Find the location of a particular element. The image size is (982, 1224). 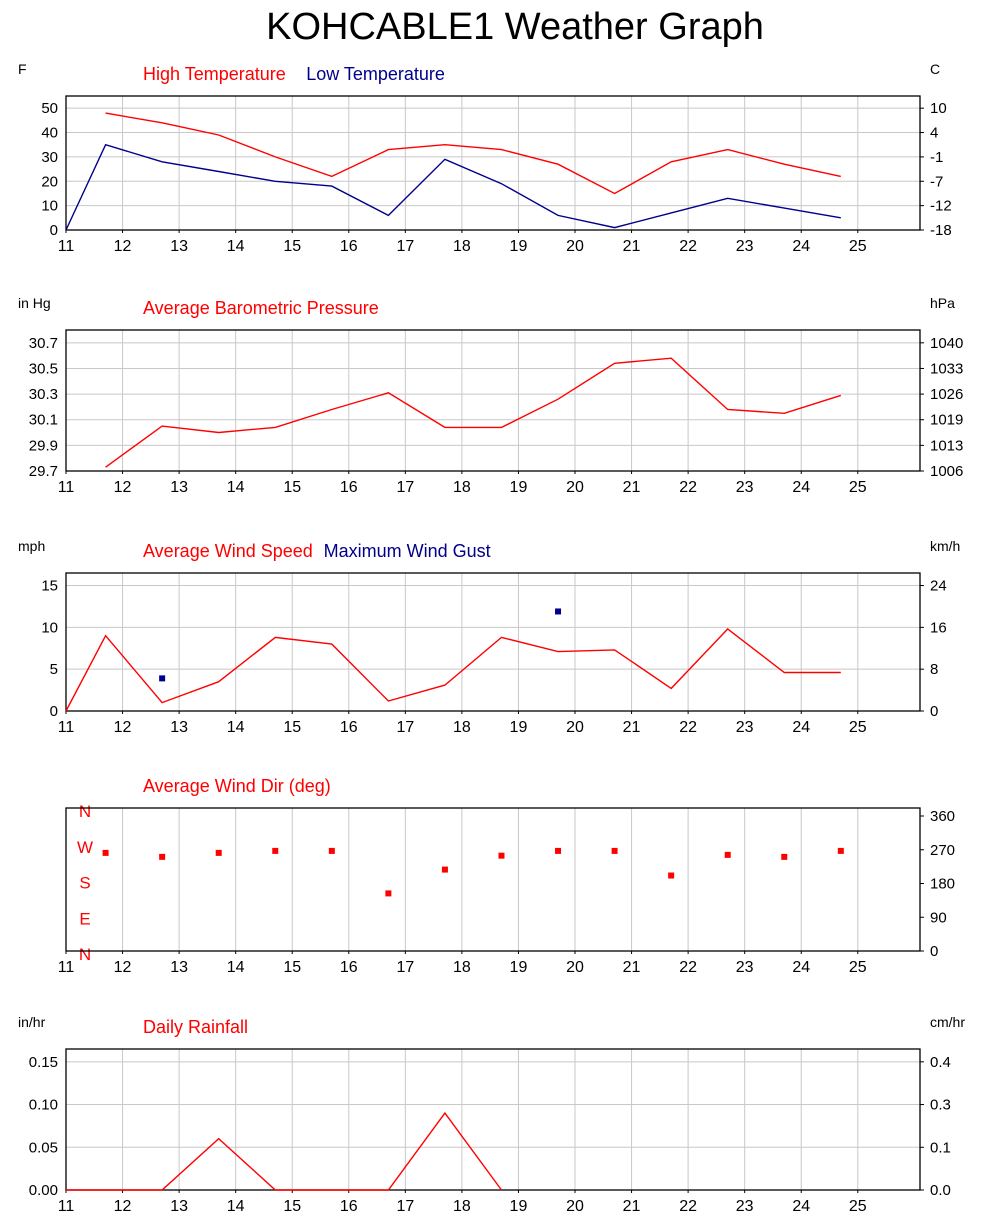

y-tick-label-right: -18 is located at coordinates (941, 230).